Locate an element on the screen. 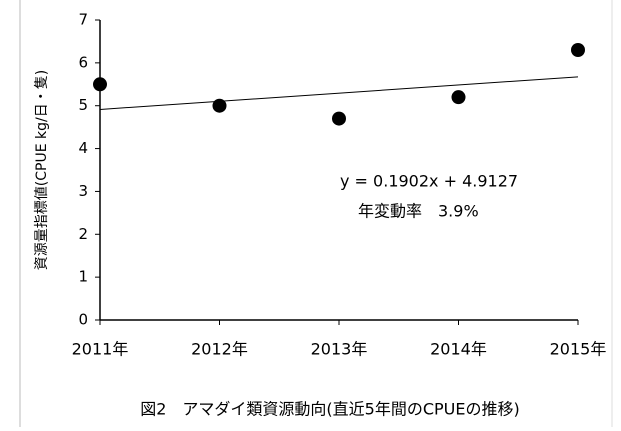  annotation: 年変動率 3.9% is located at coordinates (418, 211).